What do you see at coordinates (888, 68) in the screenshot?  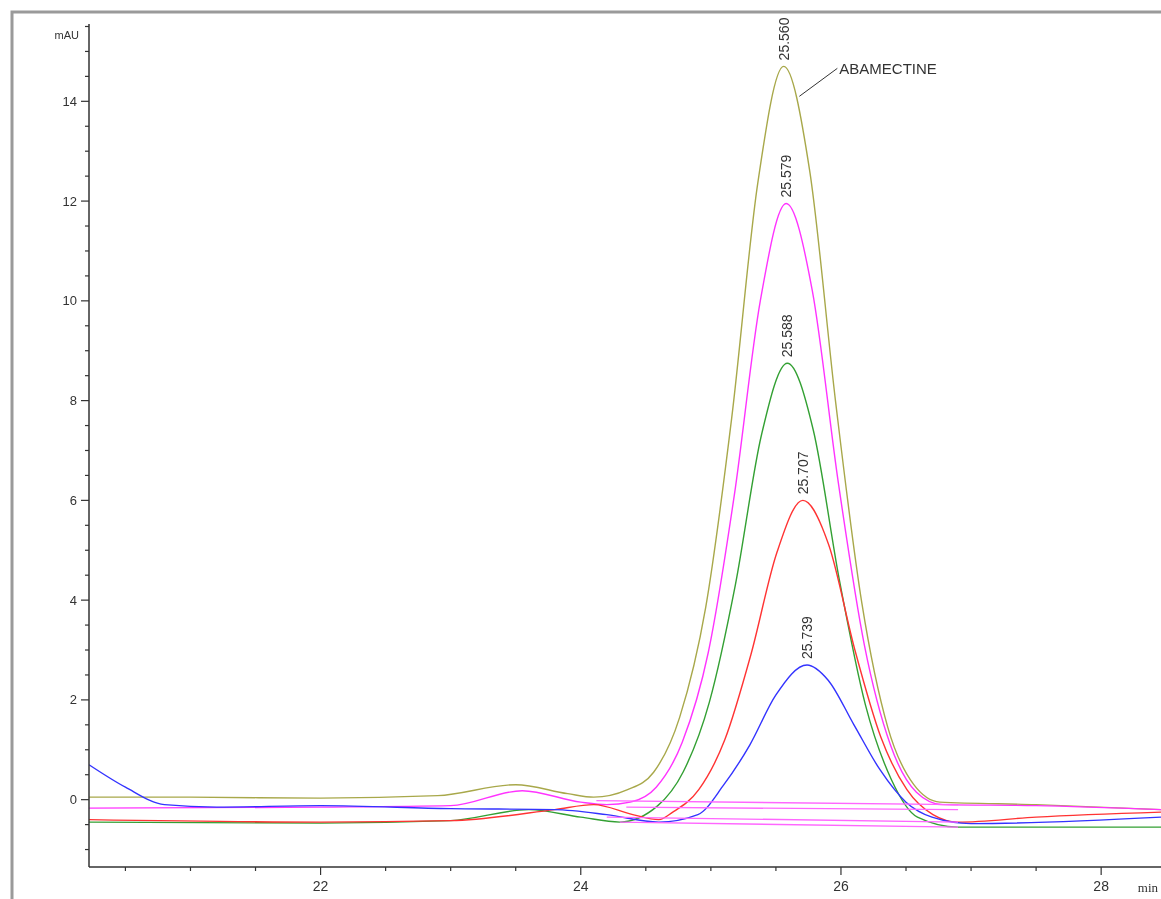 I see `annotation: ABAMECTINE` at bounding box center [888, 68].